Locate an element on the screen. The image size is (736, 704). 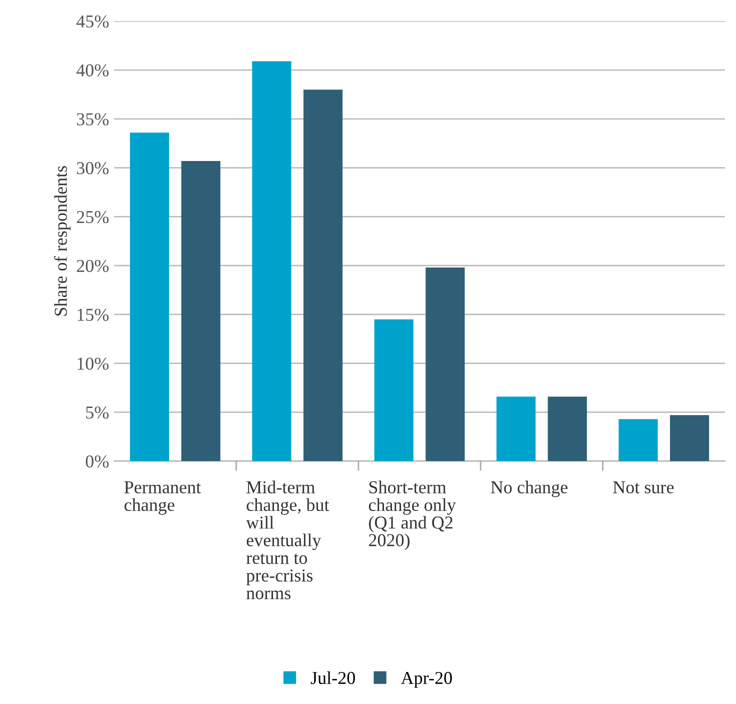
y-tick-label: 0% is located at coordinates (97, 461).